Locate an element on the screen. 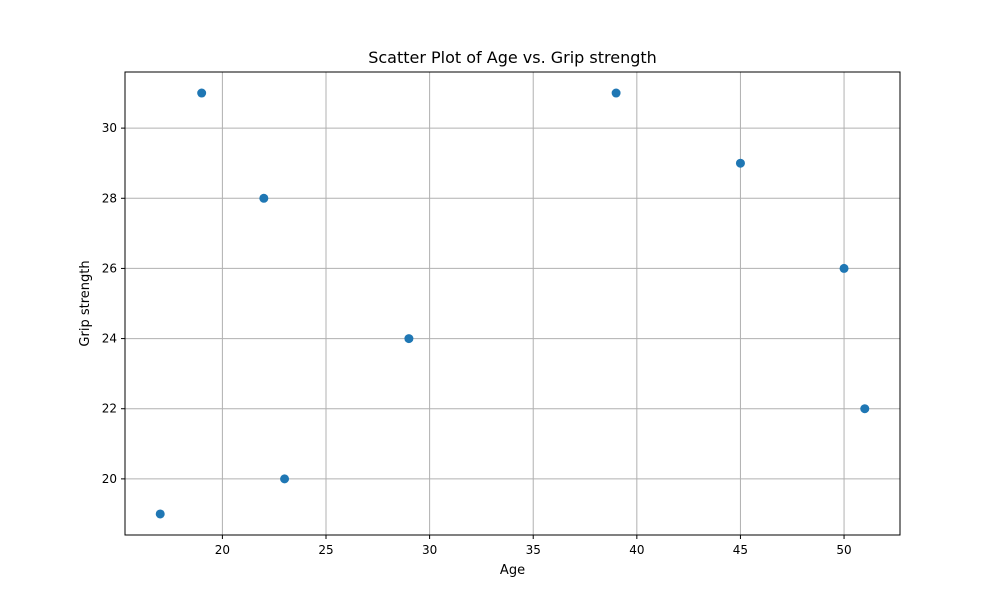  x-tick-label: 20 is located at coordinates (222, 550).